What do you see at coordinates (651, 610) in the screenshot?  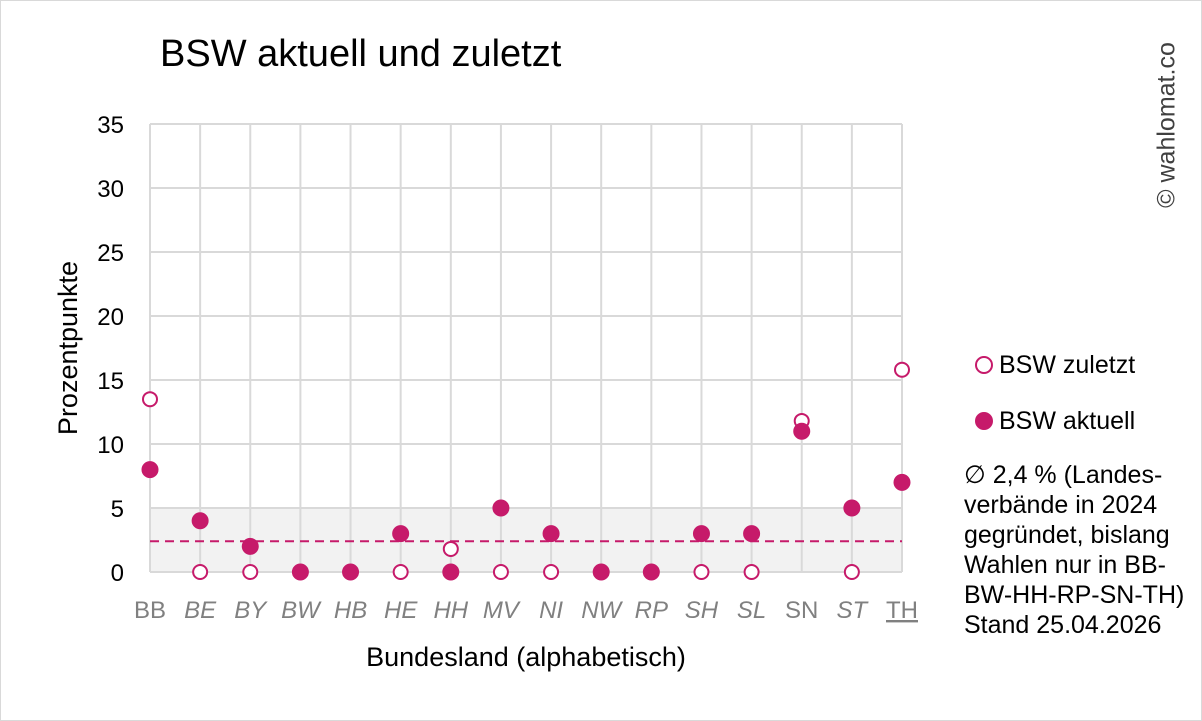 I see `x-tick-label: RP` at bounding box center [651, 610].